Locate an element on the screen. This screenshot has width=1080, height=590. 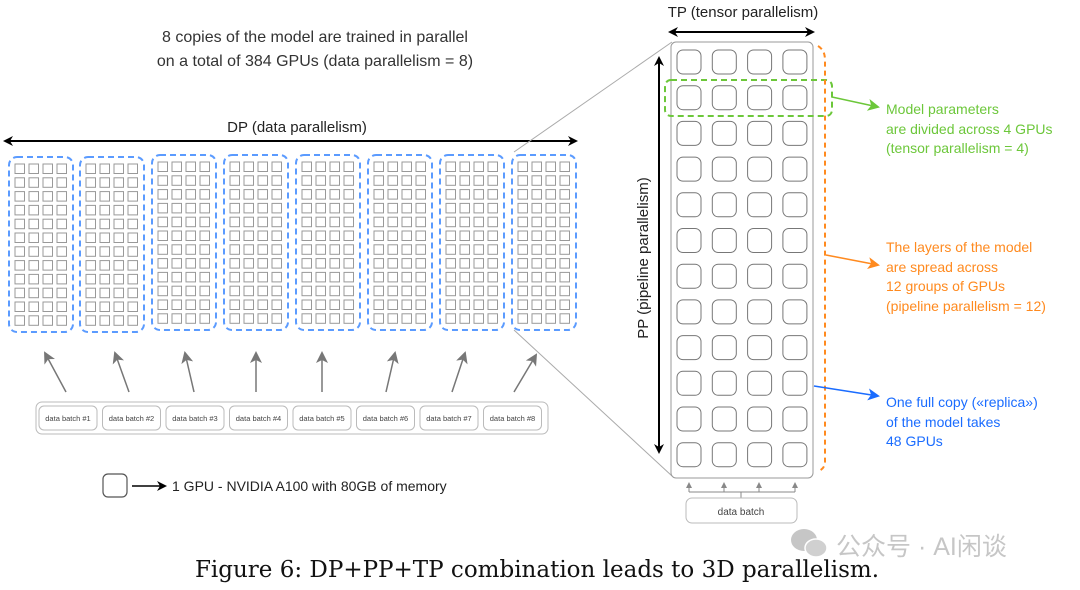
data-batch-box is located at coordinates (449, 418).